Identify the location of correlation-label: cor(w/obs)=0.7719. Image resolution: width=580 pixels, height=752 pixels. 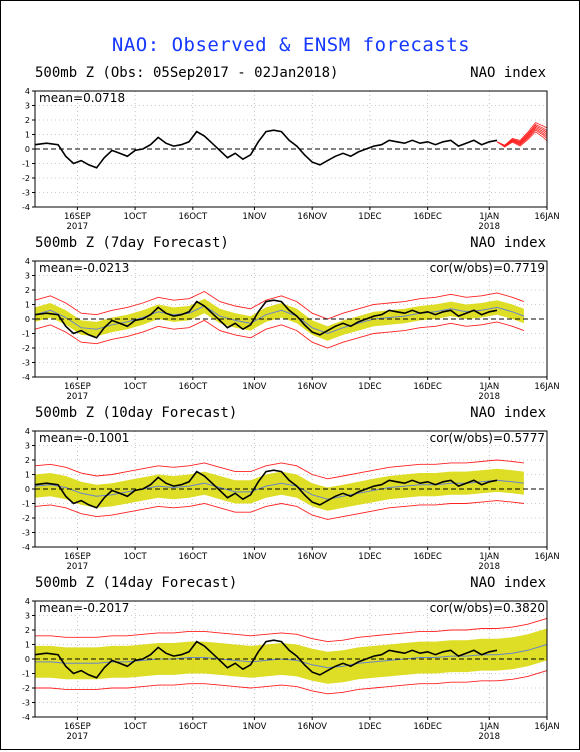
(487, 268).